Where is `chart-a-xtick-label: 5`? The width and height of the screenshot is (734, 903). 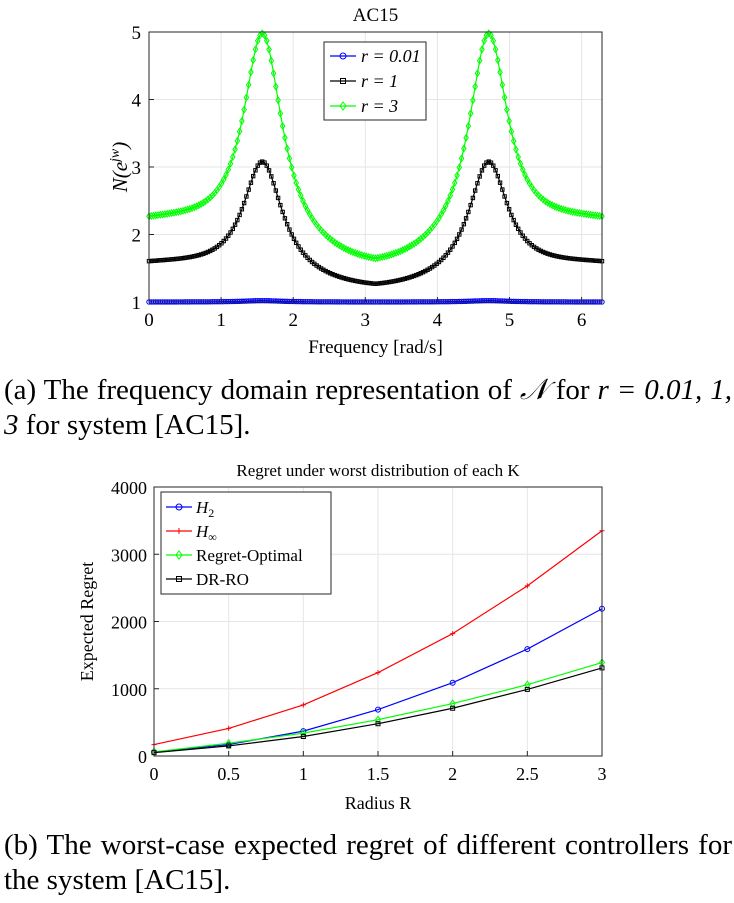 chart-a-xtick-label: 5 is located at coordinates (510, 320).